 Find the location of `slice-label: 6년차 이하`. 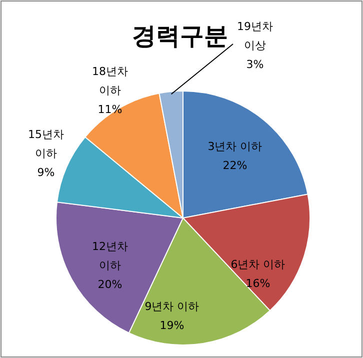

slice-label: 6년차 이하 is located at coordinates (258, 264).